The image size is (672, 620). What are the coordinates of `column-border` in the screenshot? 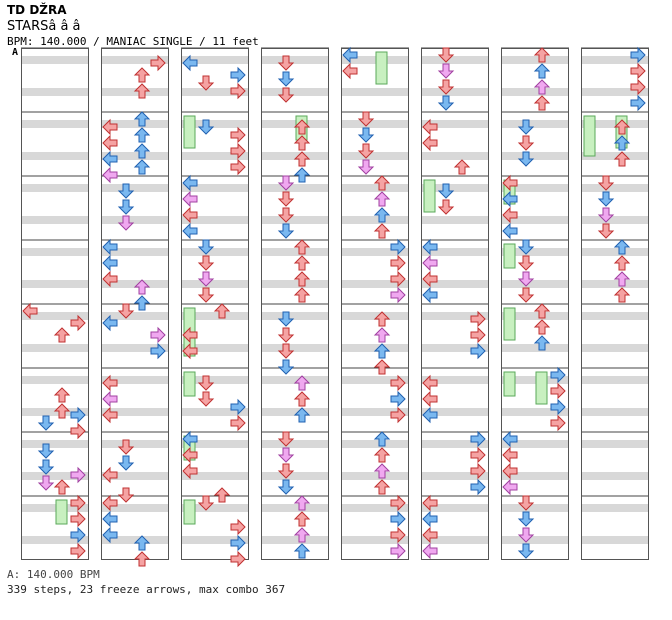 It's located at (535, 304).